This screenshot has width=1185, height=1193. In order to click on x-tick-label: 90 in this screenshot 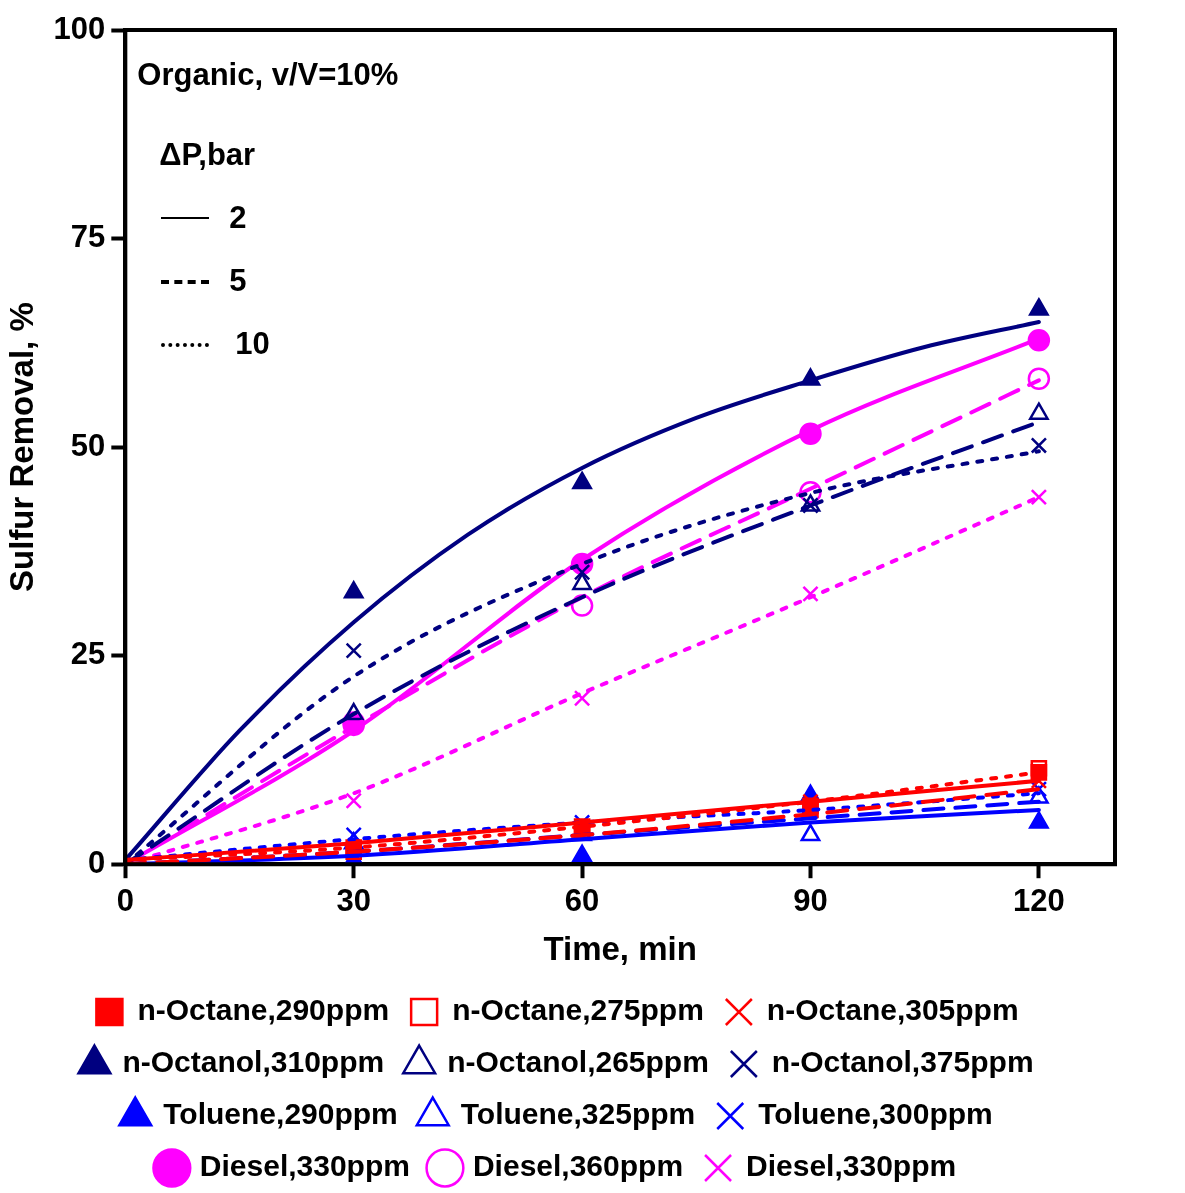, I will do `click(810, 901)`.